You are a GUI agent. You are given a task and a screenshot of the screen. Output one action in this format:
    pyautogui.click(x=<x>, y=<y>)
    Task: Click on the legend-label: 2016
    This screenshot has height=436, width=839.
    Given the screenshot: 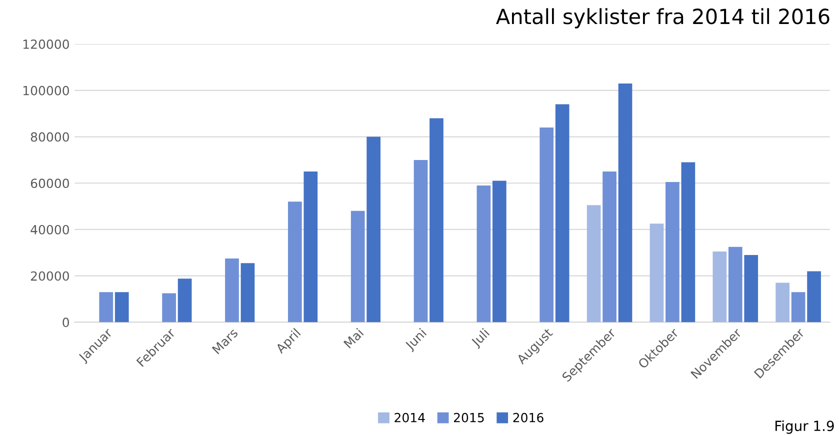 What is the action you would take?
    pyautogui.click(x=528, y=417)
    